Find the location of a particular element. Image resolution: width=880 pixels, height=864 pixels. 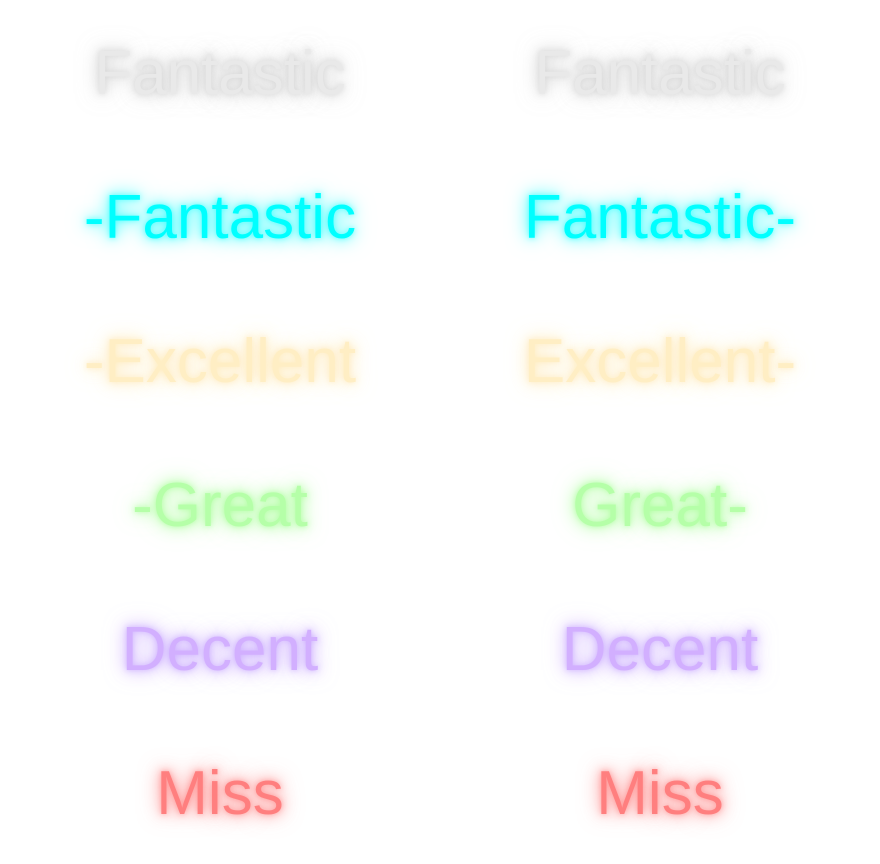

judgment-miss-late: Miss is located at coordinates (660, 793).